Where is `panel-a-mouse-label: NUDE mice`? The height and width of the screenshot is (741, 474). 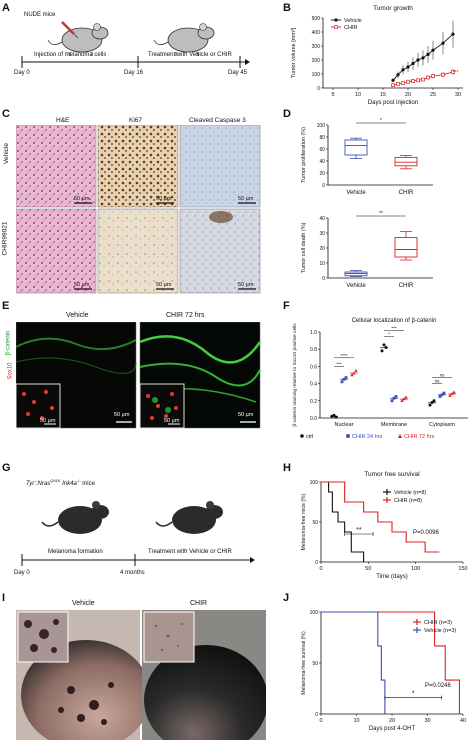
panel-a-mouse-label: NUDE mice is located at coordinates (40, 15).